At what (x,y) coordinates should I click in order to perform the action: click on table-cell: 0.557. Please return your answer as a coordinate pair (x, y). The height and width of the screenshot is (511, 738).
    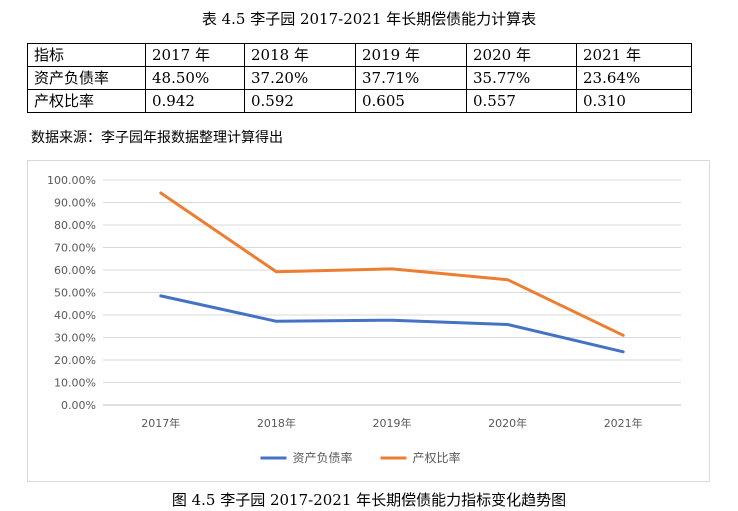
    Looking at the image, I should click on (521, 101).